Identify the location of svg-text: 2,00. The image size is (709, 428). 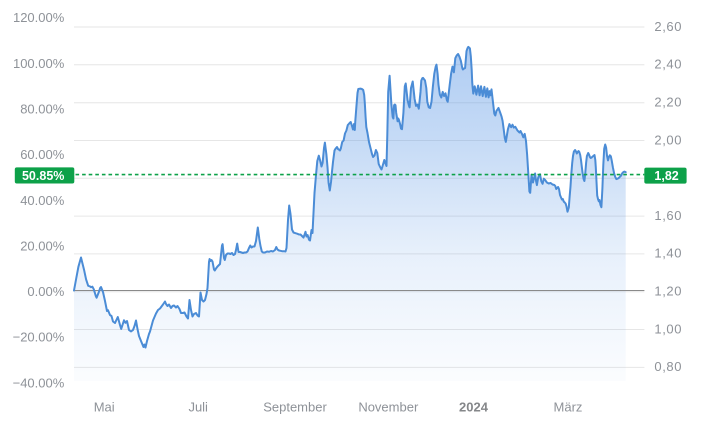
(668, 139).